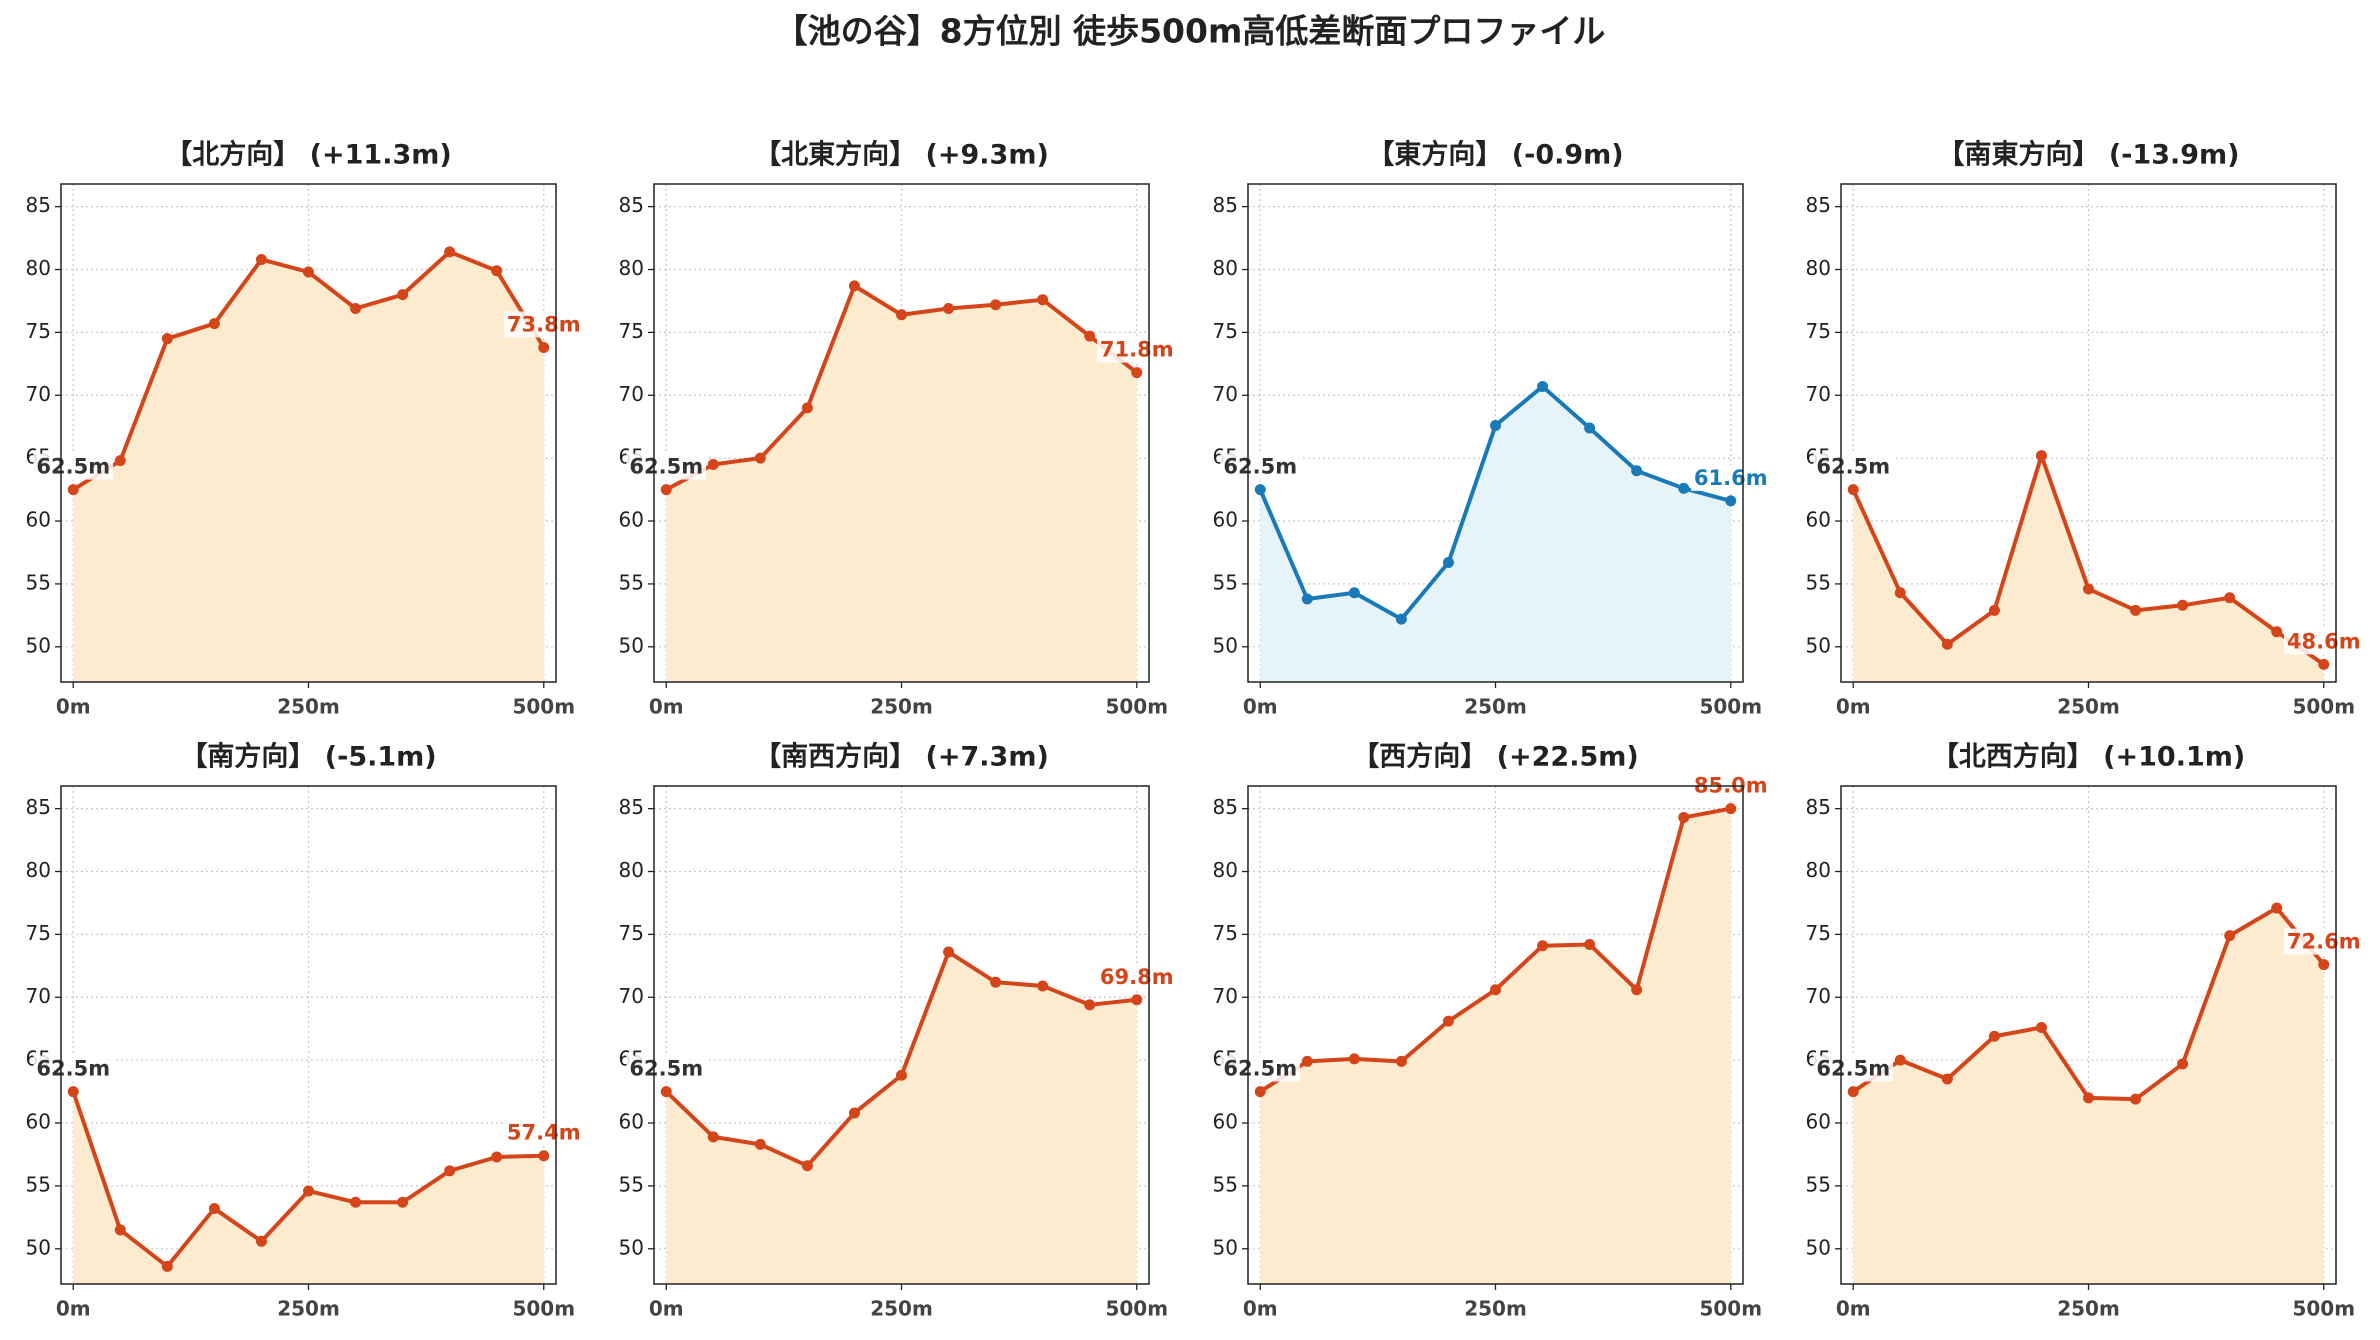 The image size is (2380, 1340). What do you see at coordinates (901, 155) in the screenshot?
I see `subplot-title: 【北東方向】 (+9.3m)` at bounding box center [901, 155].